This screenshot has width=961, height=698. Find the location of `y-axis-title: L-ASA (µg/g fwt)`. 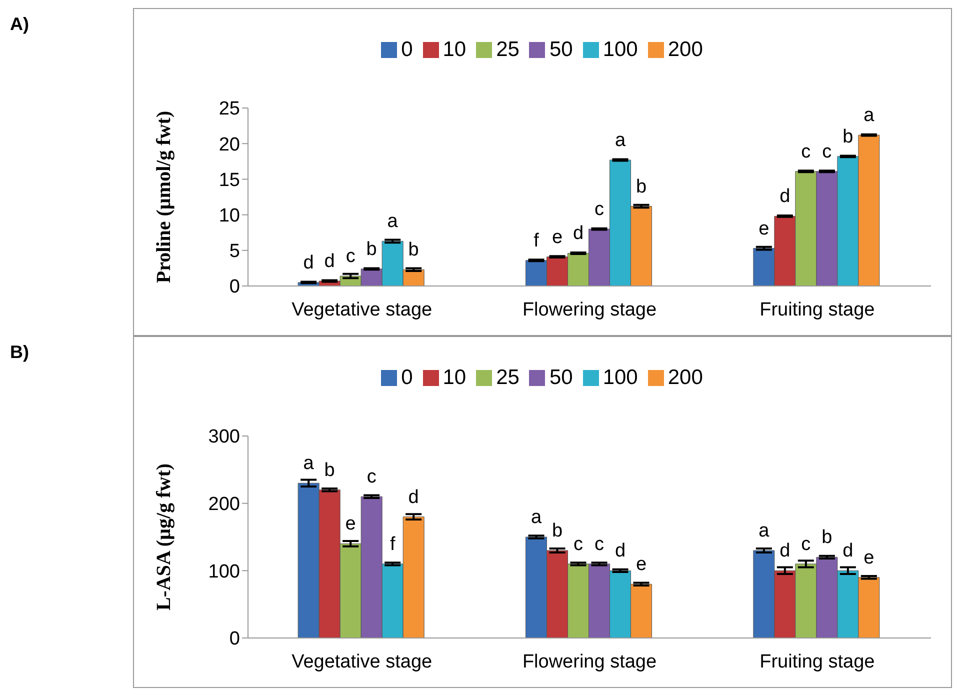

y-axis-title: L-ASA (µg/g fwt) is located at coordinates (164, 537).